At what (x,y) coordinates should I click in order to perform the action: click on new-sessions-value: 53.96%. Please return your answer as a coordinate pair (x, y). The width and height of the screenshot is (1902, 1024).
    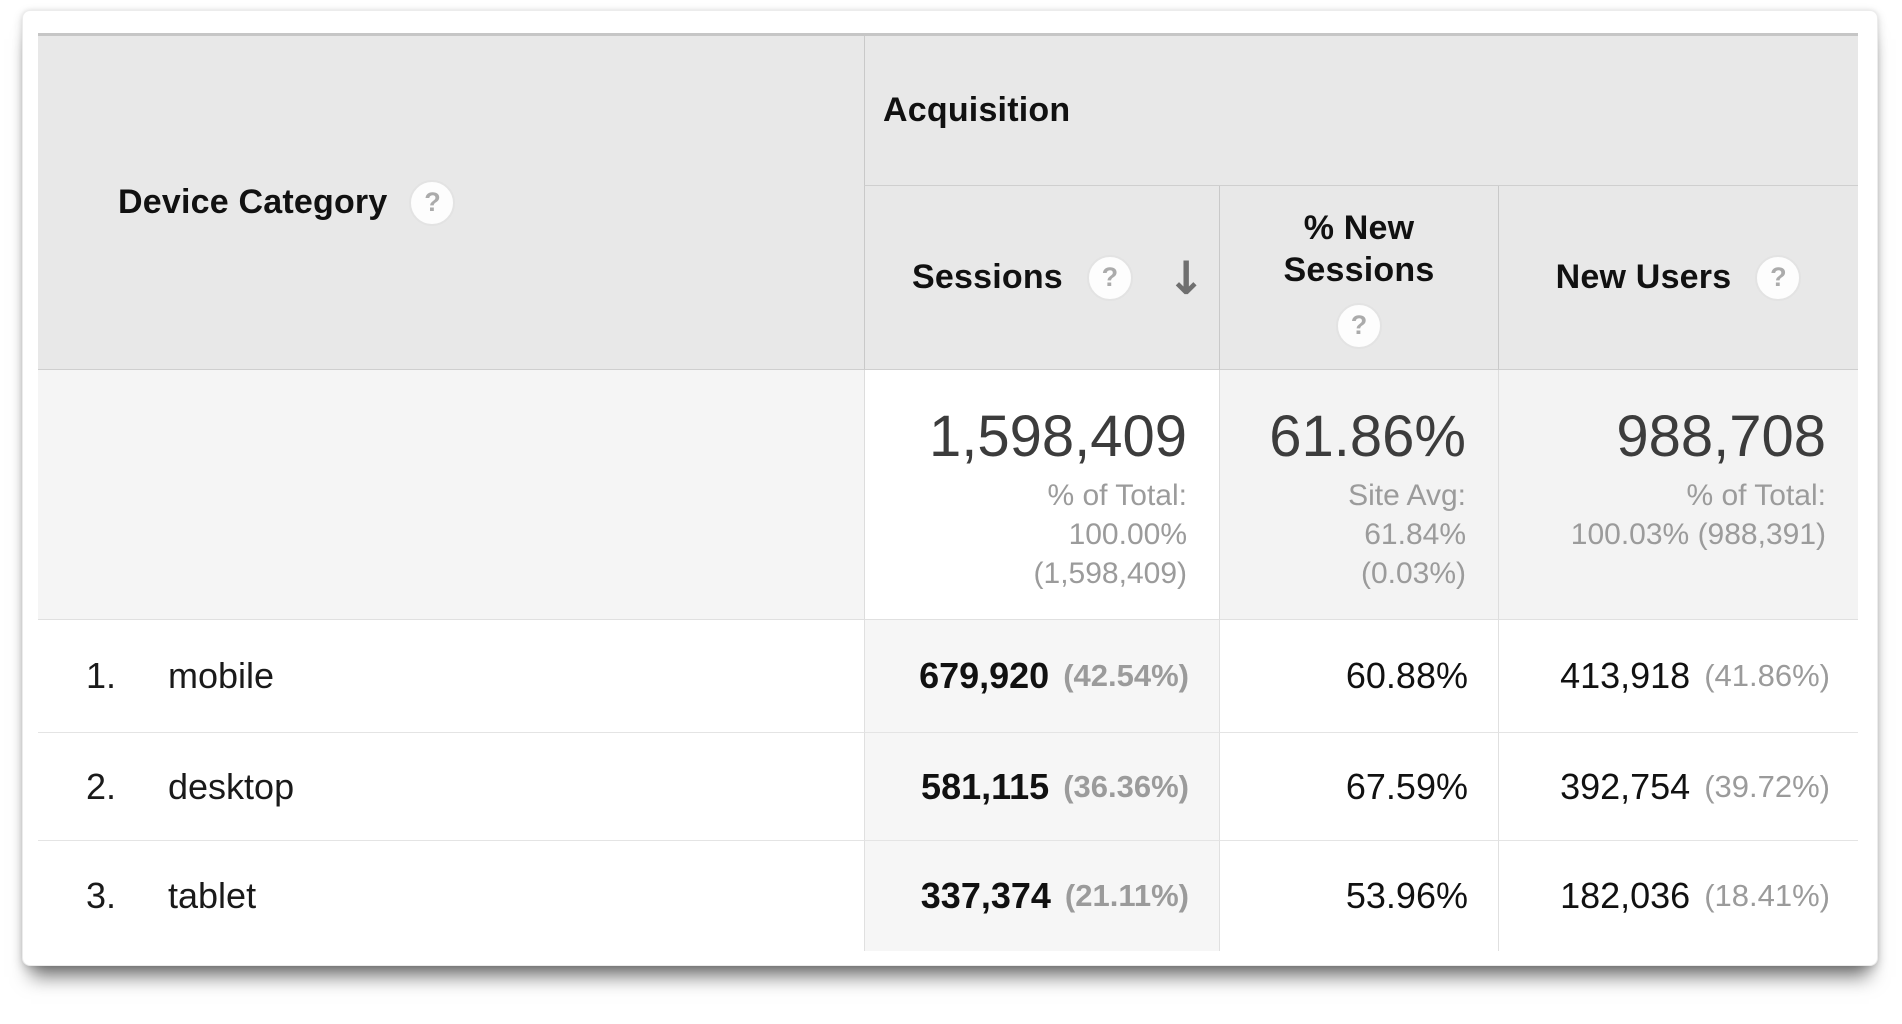
    Looking at the image, I should click on (1406, 895).